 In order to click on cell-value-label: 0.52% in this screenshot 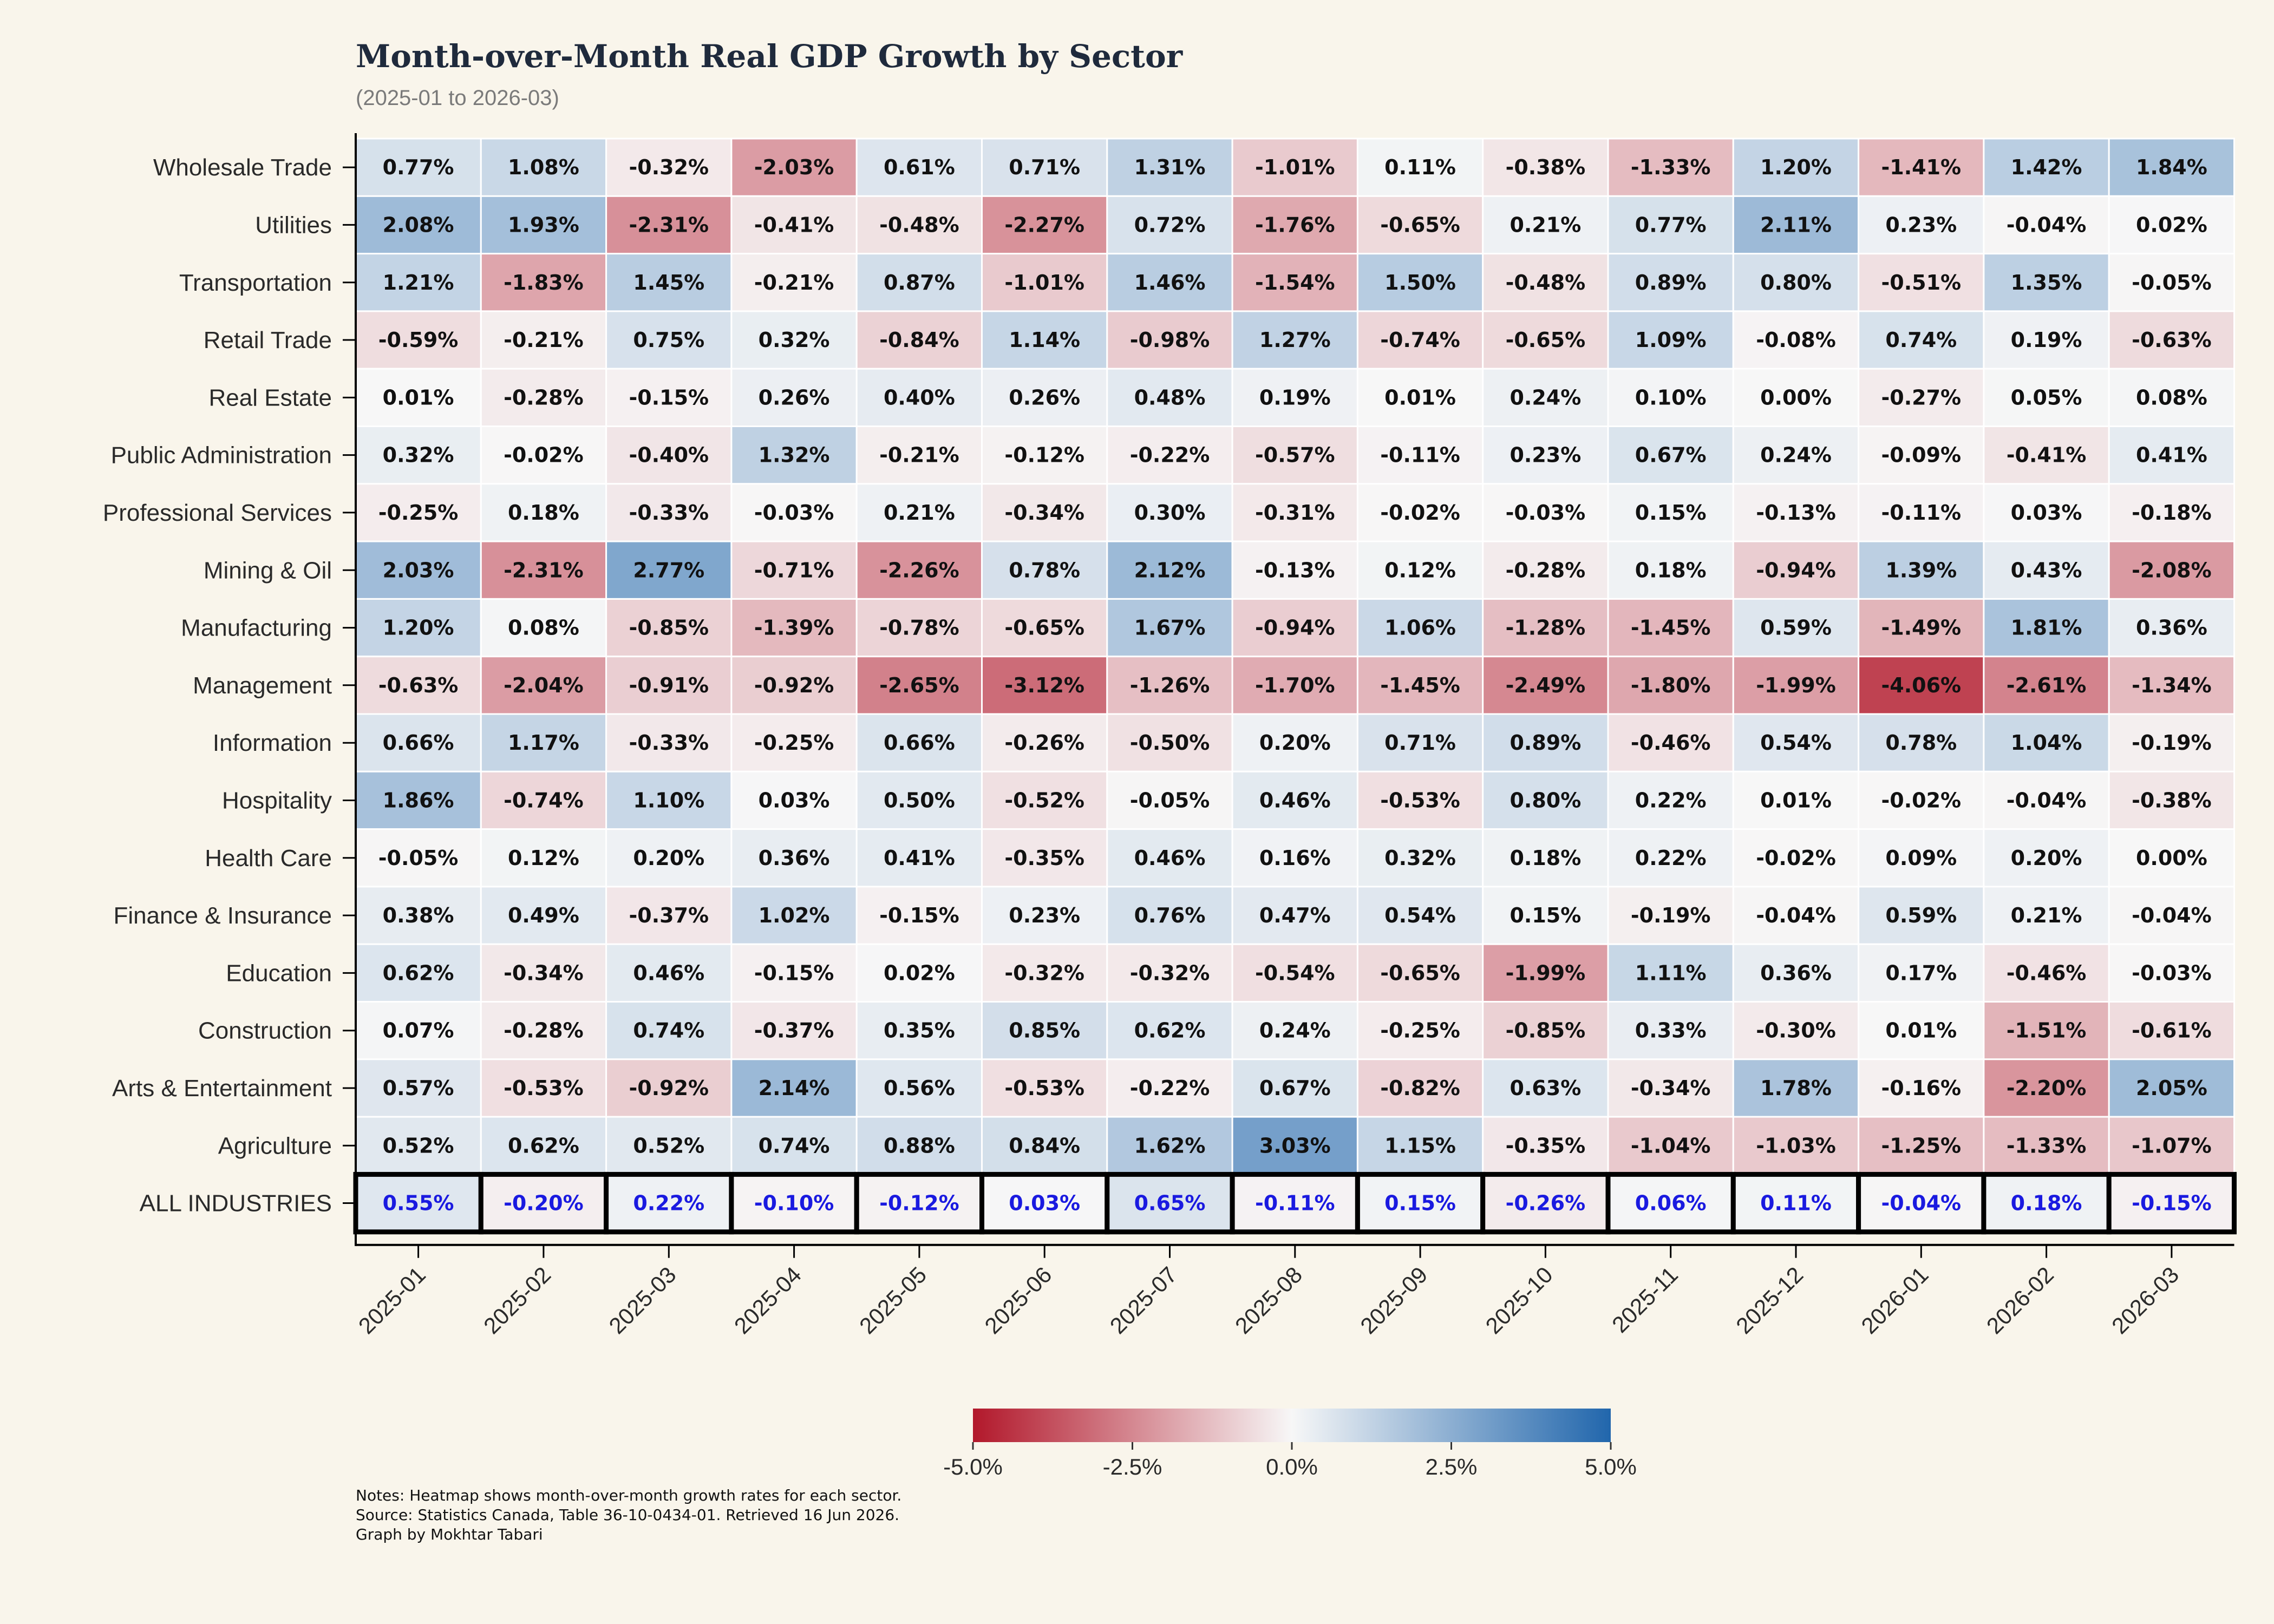, I will do `click(669, 1145)`.